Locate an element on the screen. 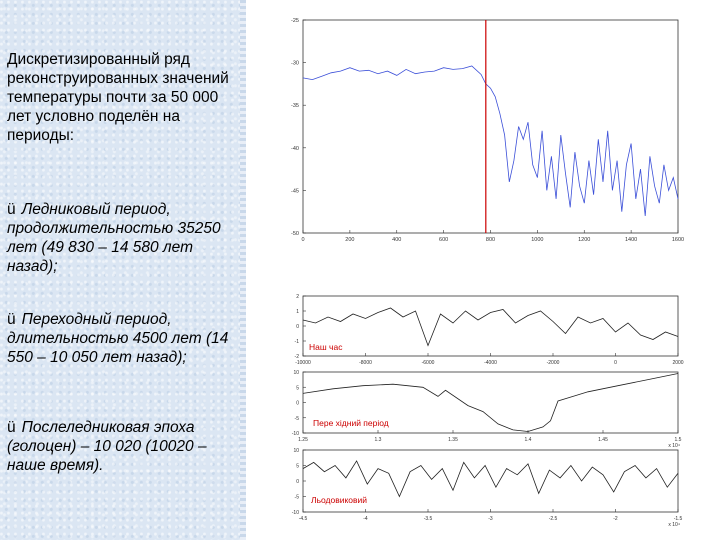  y-tick-label: -2 is located at coordinates (297, 357).